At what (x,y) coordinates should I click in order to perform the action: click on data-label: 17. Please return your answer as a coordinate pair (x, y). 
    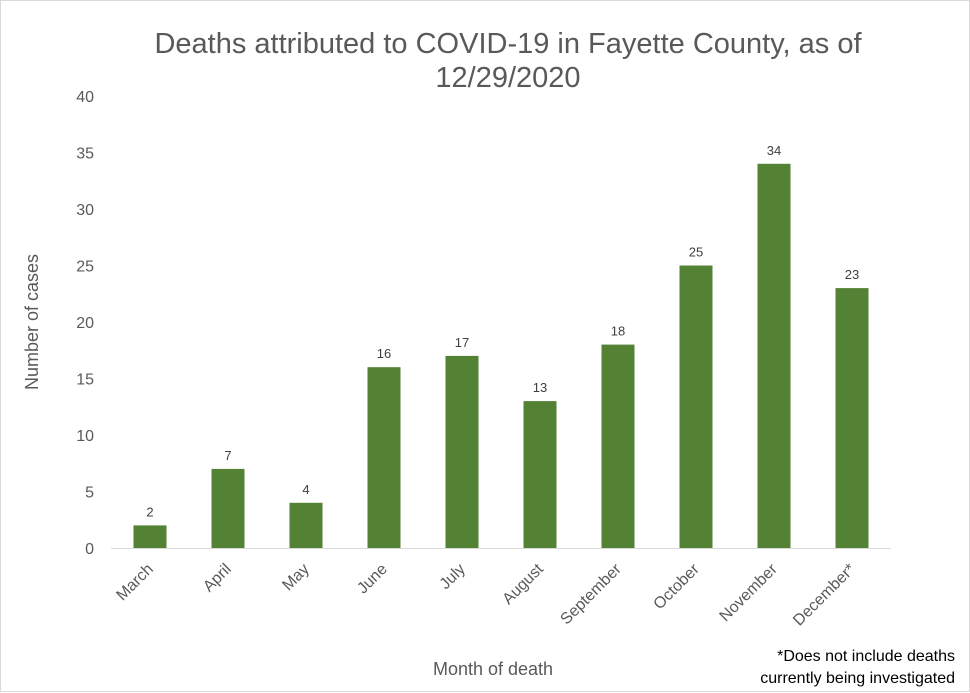
    Looking at the image, I should click on (462, 342).